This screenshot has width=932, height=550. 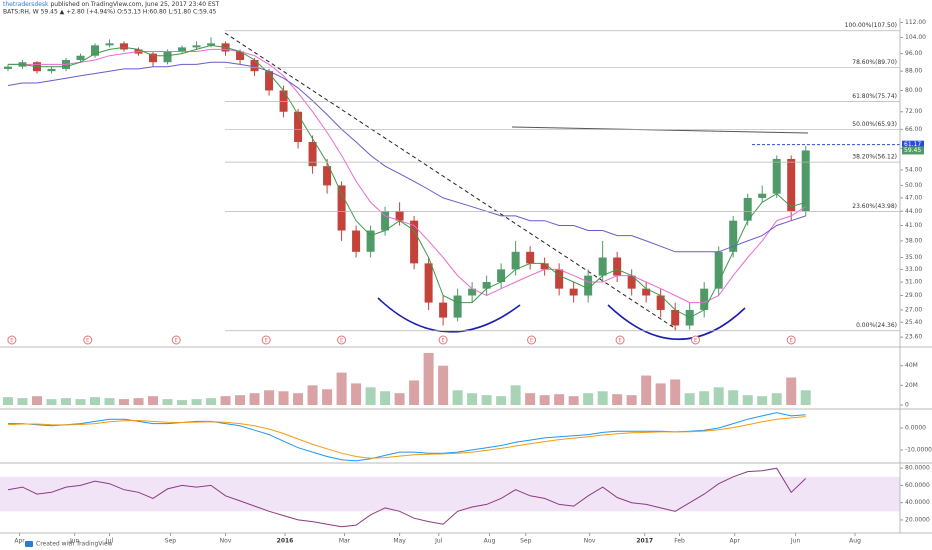 What do you see at coordinates (917, 485) in the screenshot?
I see `y-tick-label: 60.0000` at bounding box center [917, 485].